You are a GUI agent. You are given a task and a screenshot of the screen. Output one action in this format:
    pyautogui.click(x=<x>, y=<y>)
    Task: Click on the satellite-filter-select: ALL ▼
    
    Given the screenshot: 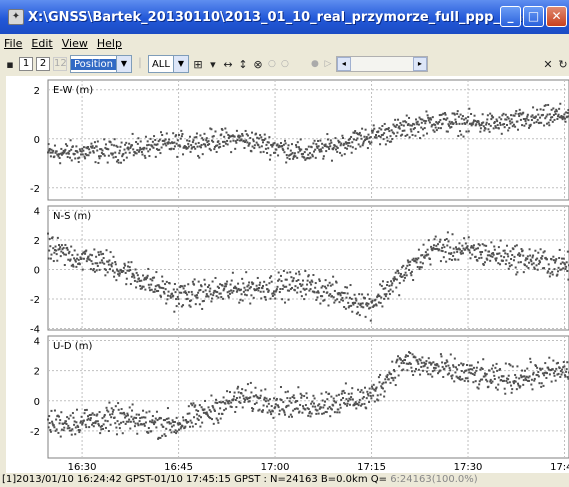 What is the action you would take?
    pyautogui.click(x=168, y=64)
    